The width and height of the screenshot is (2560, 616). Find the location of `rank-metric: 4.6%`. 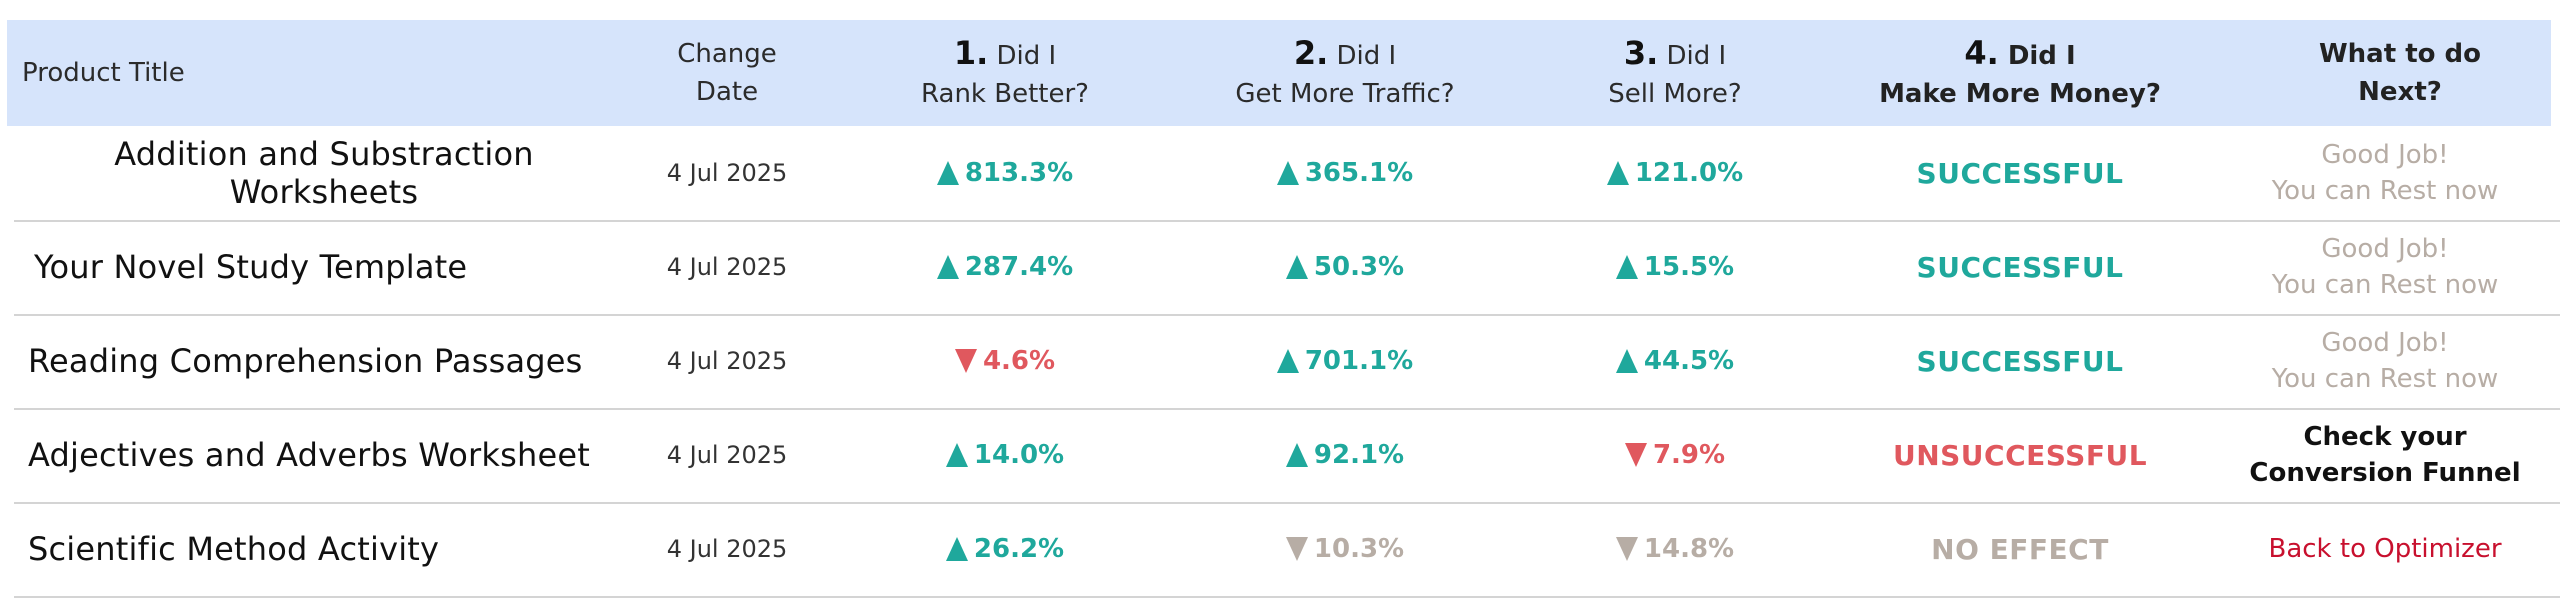

rank-metric: 4.6% is located at coordinates (1005, 361).